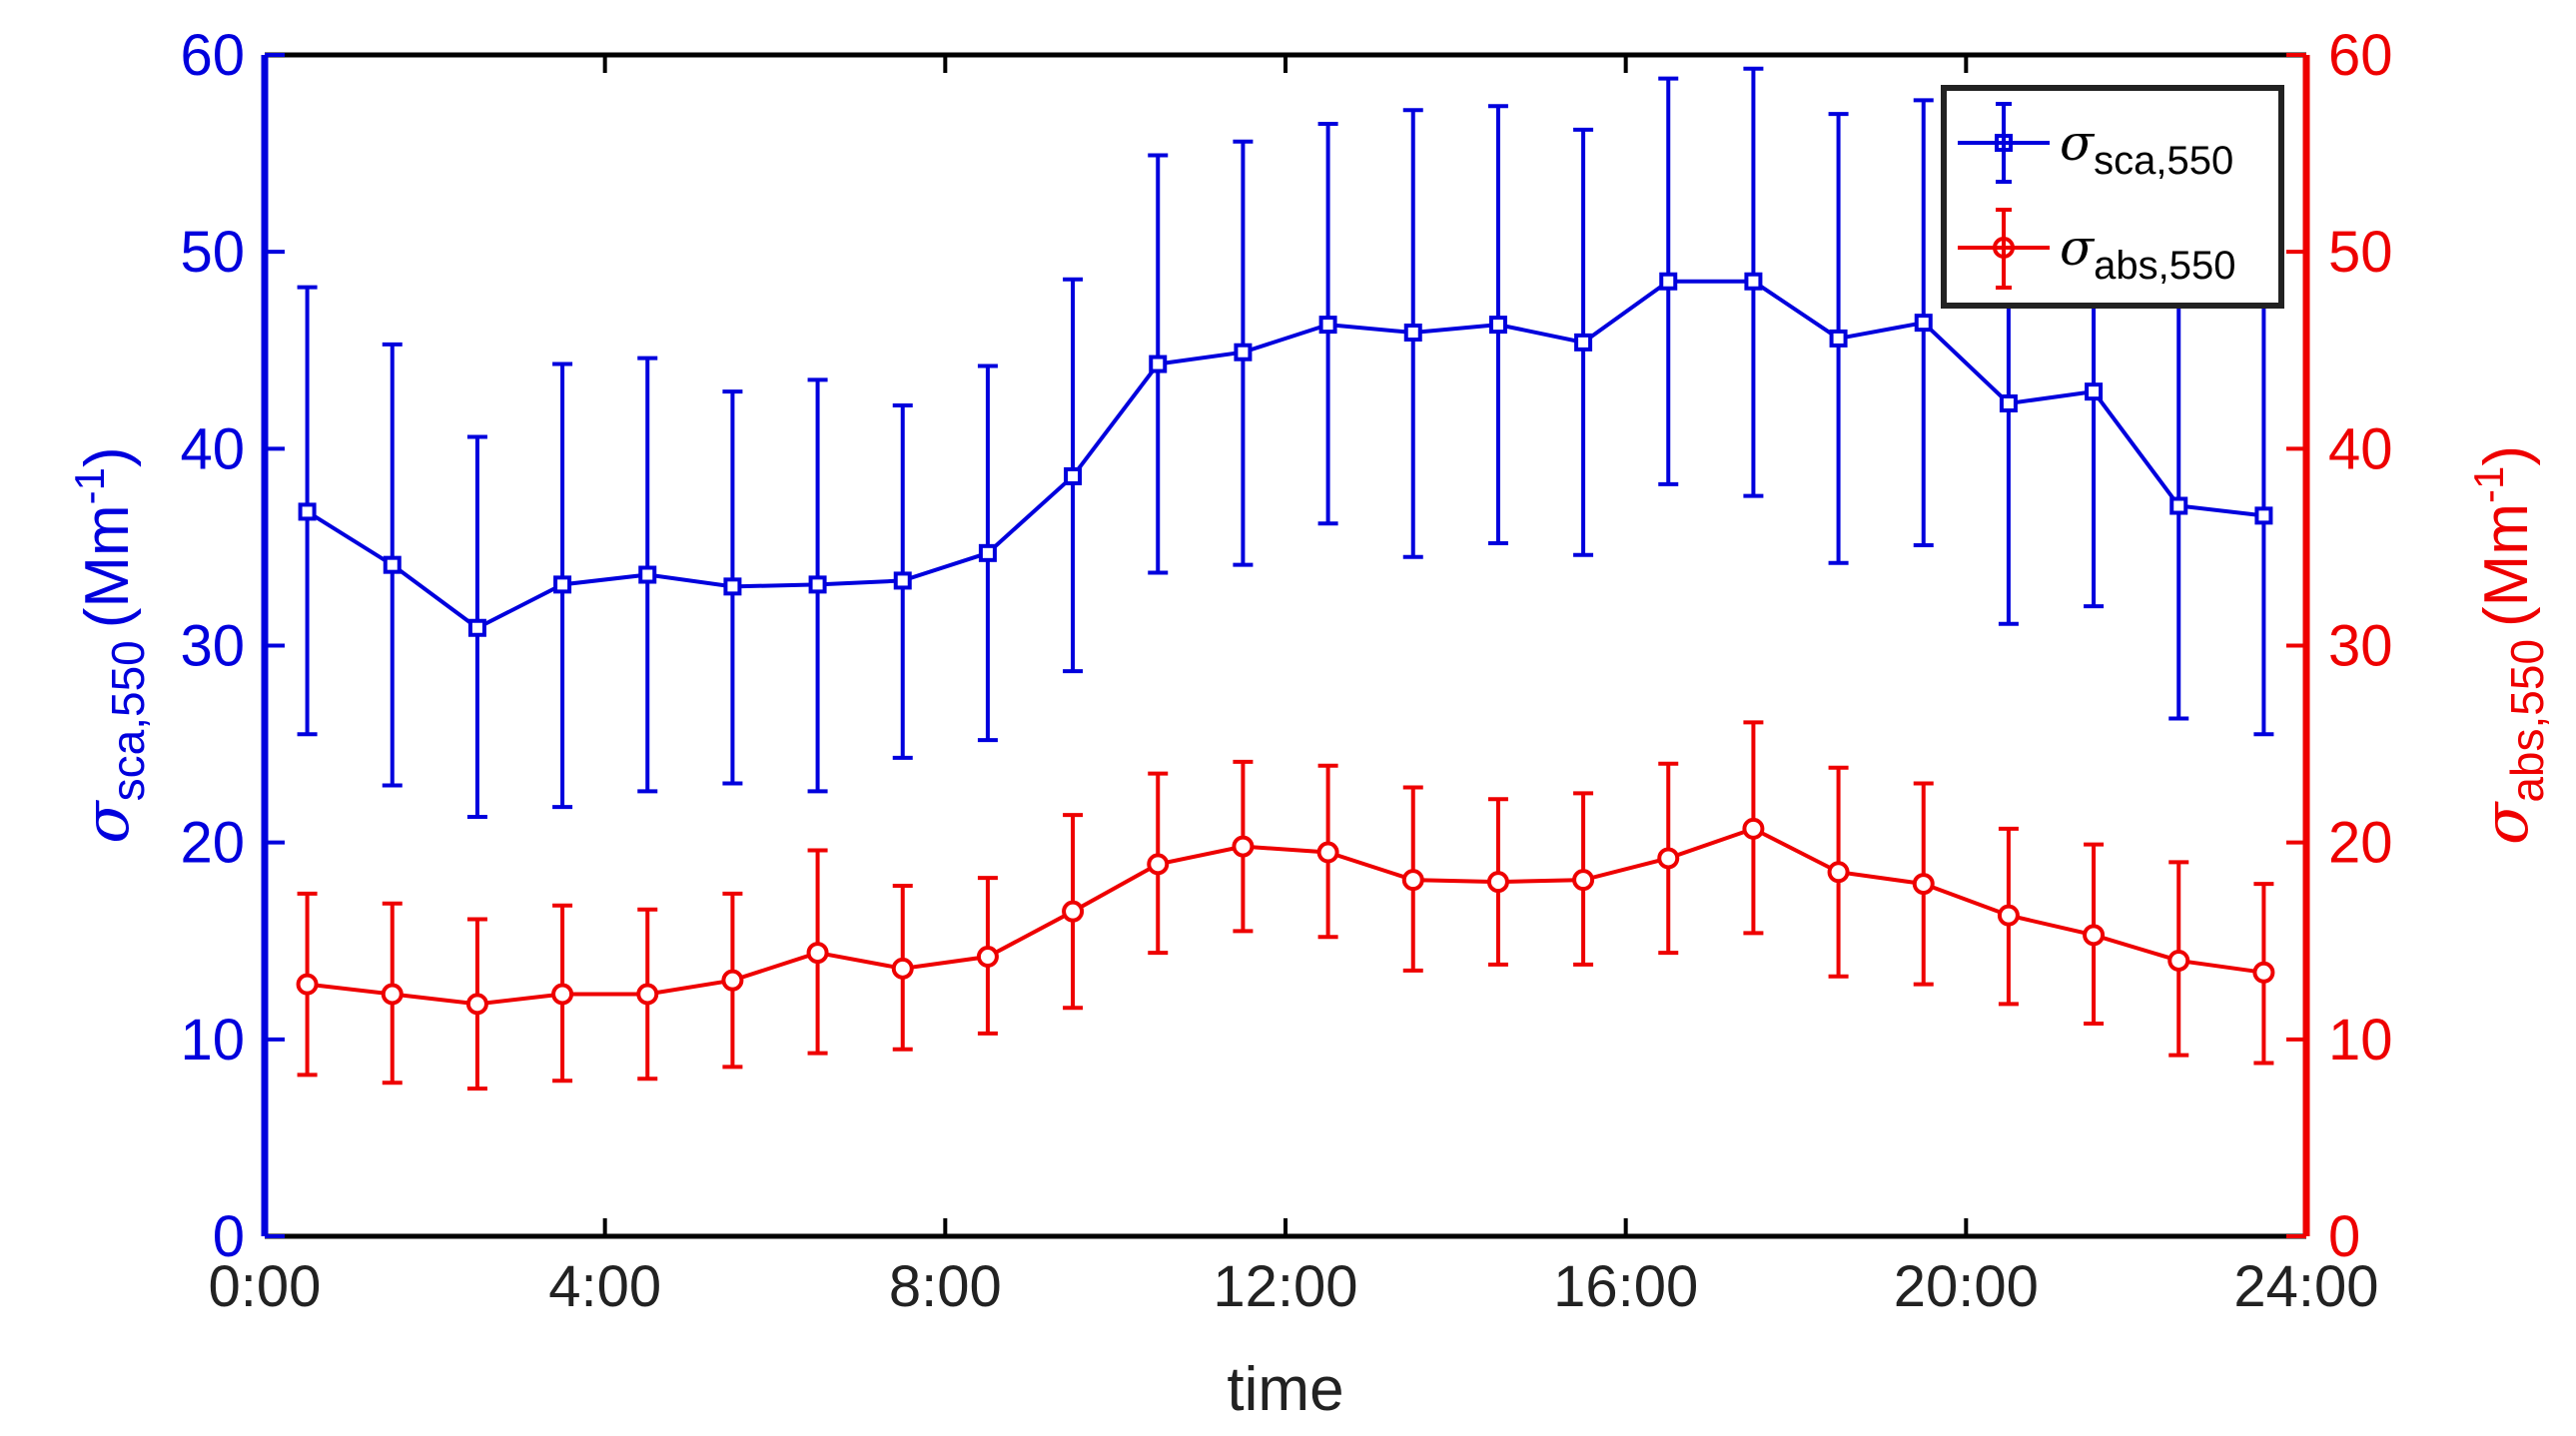 The width and height of the screenshot is (2576, 1436). What do you see at coordinates (2360, 843) in the screenshot?
I see `right-y-tick-label: 20` at bounding box center [2360, 843].